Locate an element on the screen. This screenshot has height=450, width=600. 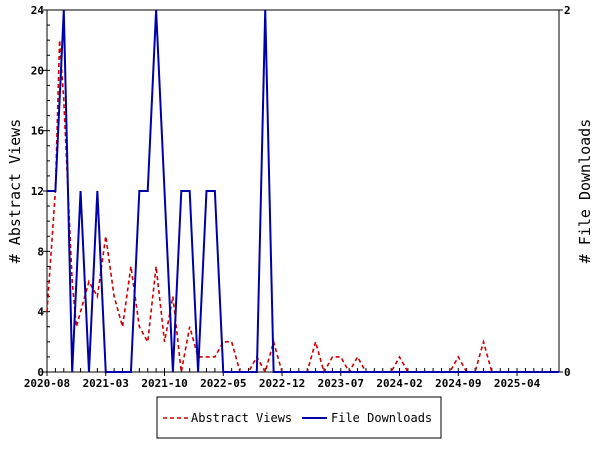
x-tick-label: 2021-03 is located at coordinates (106, 383).